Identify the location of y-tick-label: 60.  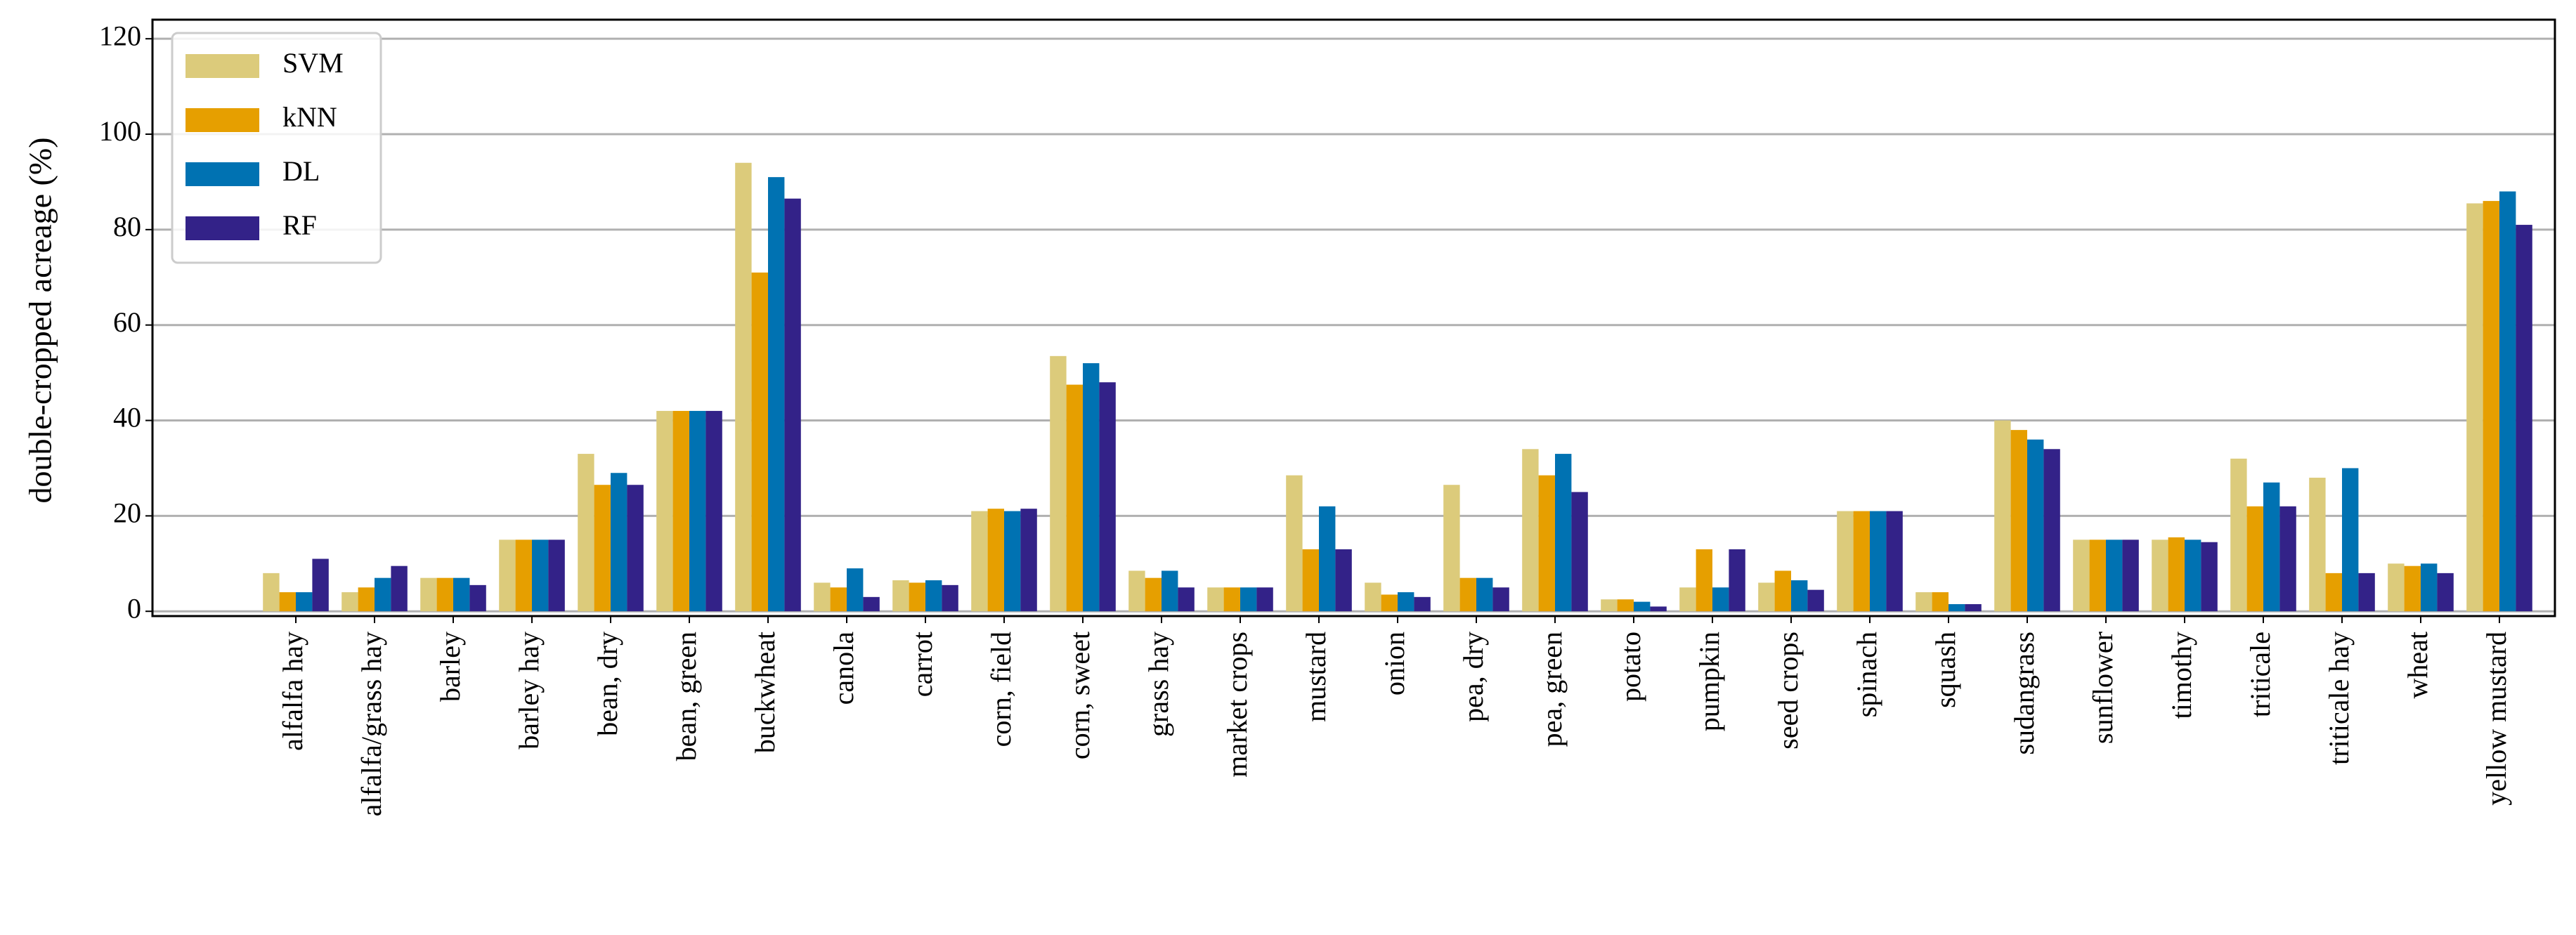
(127, 322).